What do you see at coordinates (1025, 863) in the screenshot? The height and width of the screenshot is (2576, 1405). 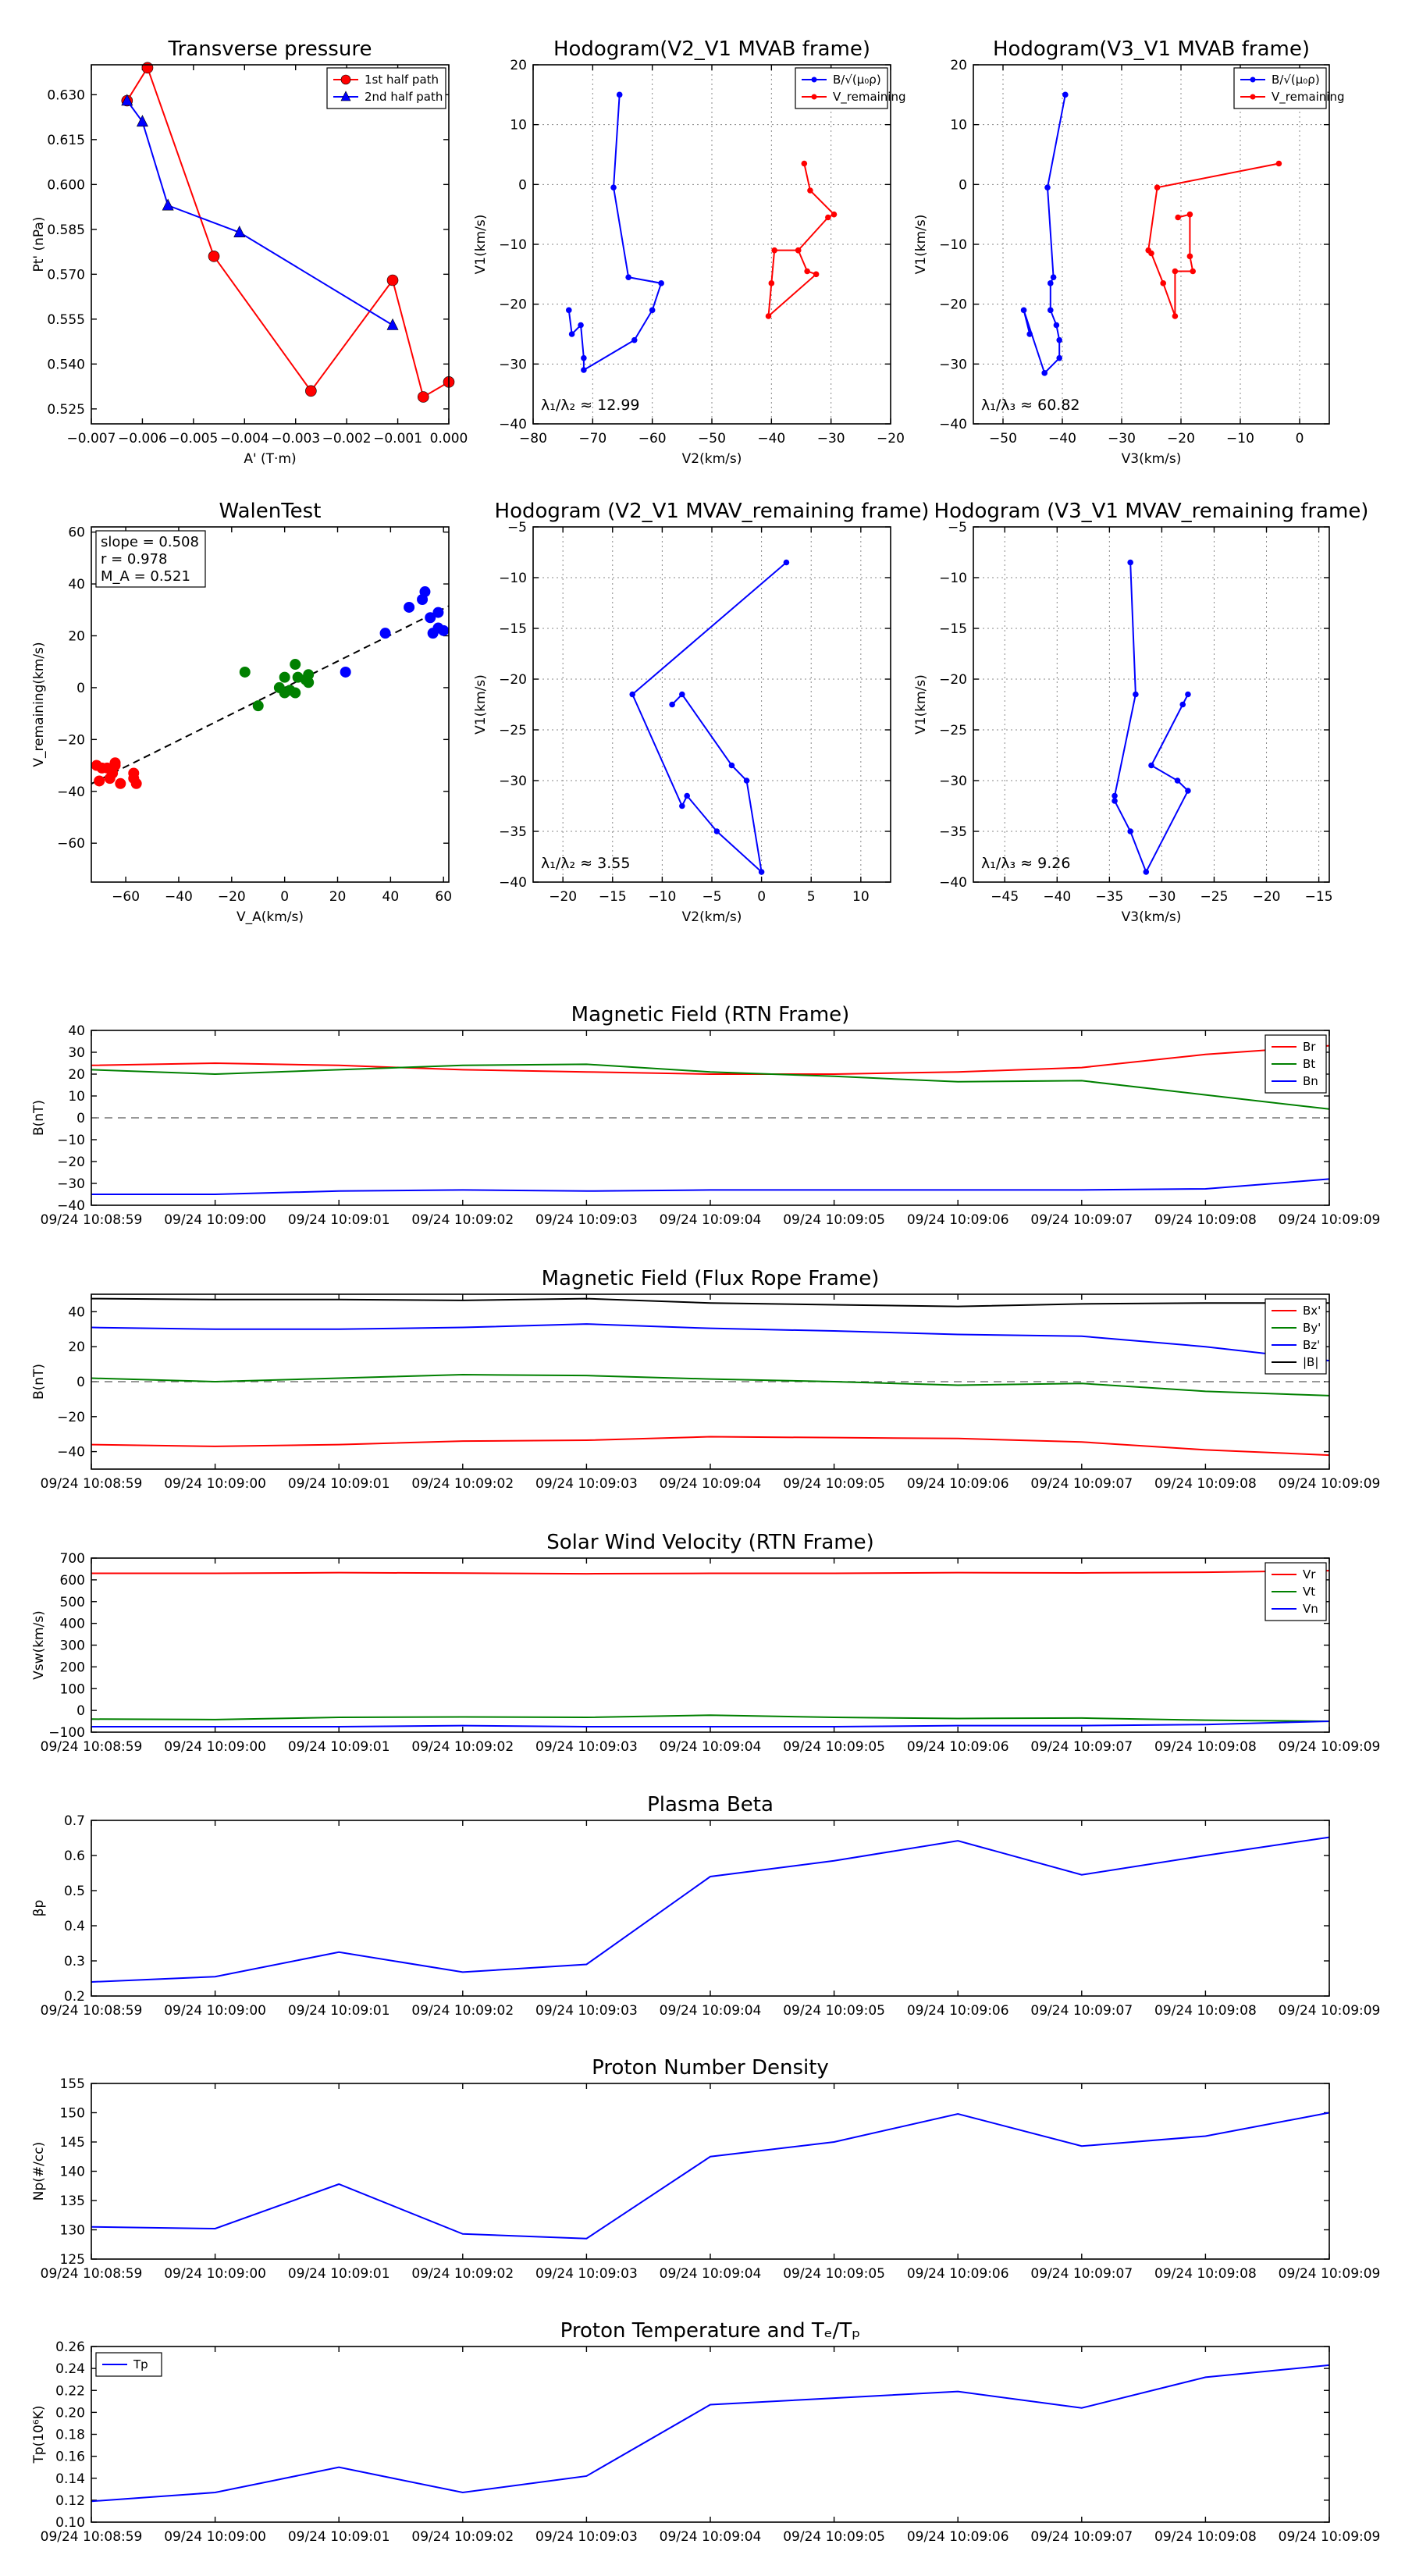 I see `ratio-annotation: λ₁/λ₃ ≈ 9.26` at bounding box center [1025, 863].